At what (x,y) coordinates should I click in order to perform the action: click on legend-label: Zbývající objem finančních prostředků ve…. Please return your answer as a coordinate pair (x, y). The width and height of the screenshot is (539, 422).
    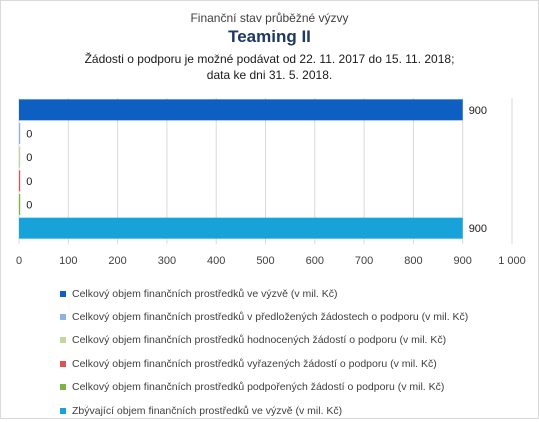
    Looking at the image, I should click on (207, 410).